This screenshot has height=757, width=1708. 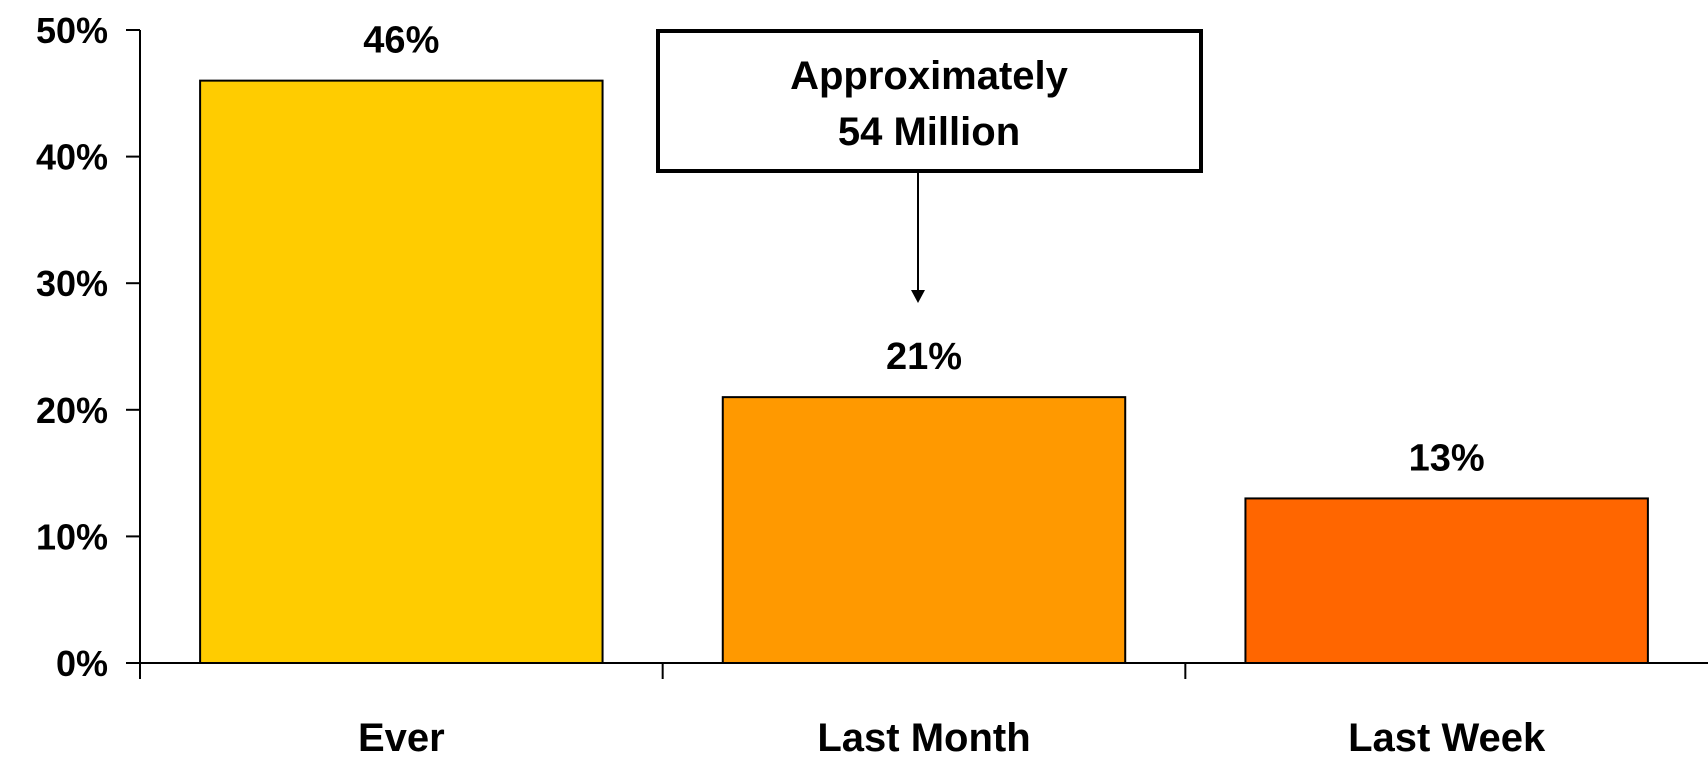 What do you see at coordinates (929, 101) in the screenshot?
I see `annotation-box` at bounding box center [929, 101].